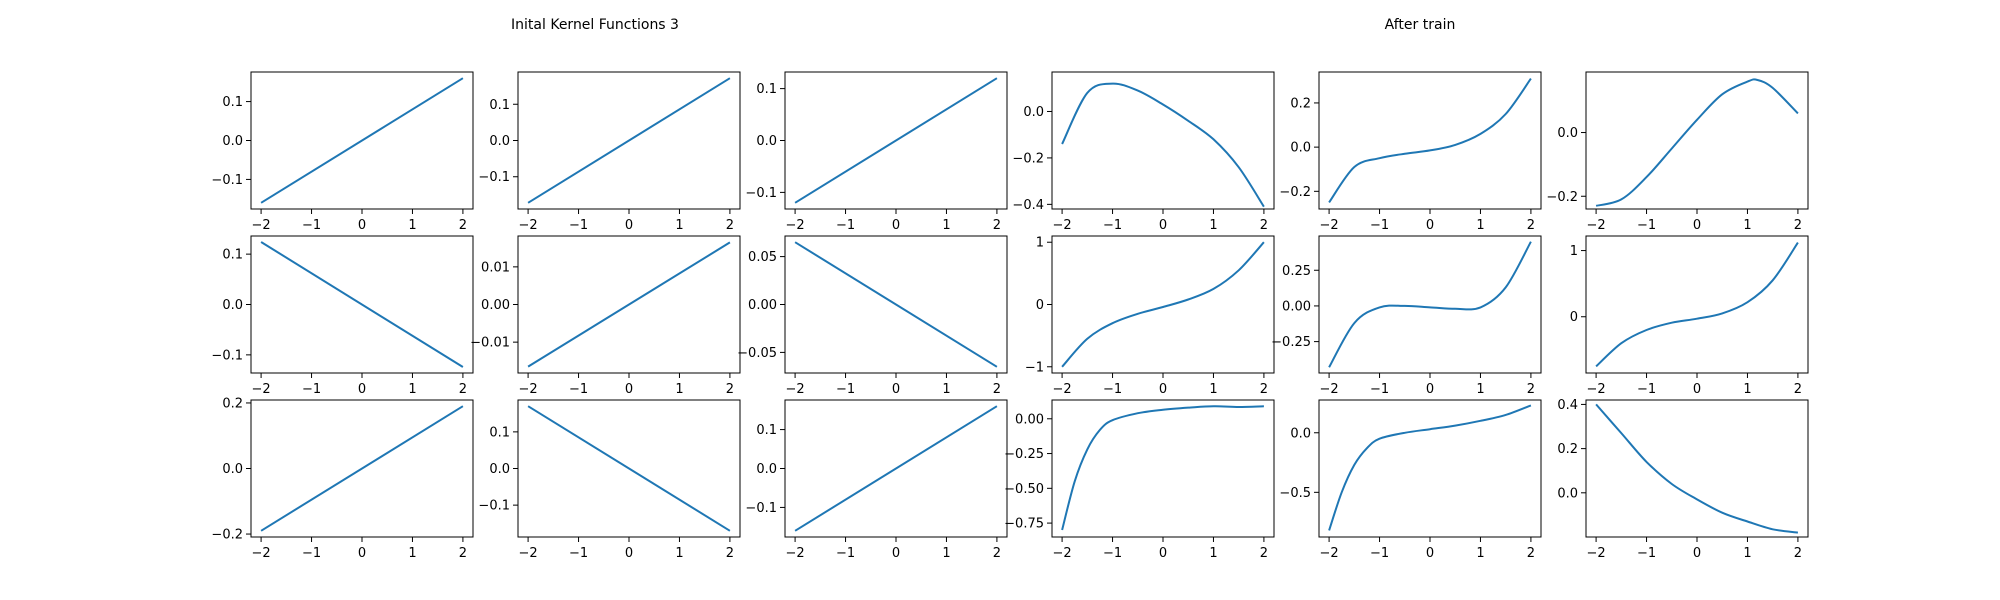 Image resolution: width=2000 pixels, height=600 pixels. I want to click on y-tick-label: −0.5, so click(1295, 493).